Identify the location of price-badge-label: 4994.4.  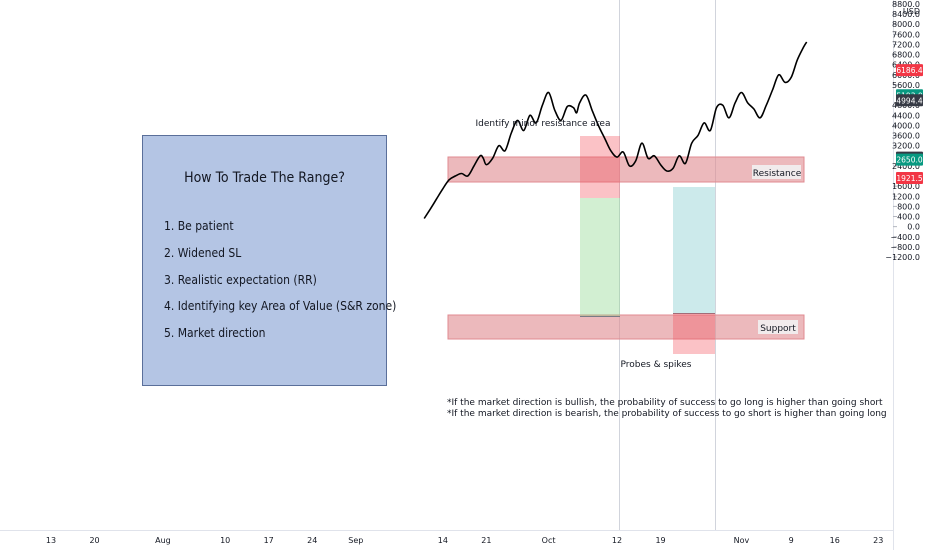
(909, 100).